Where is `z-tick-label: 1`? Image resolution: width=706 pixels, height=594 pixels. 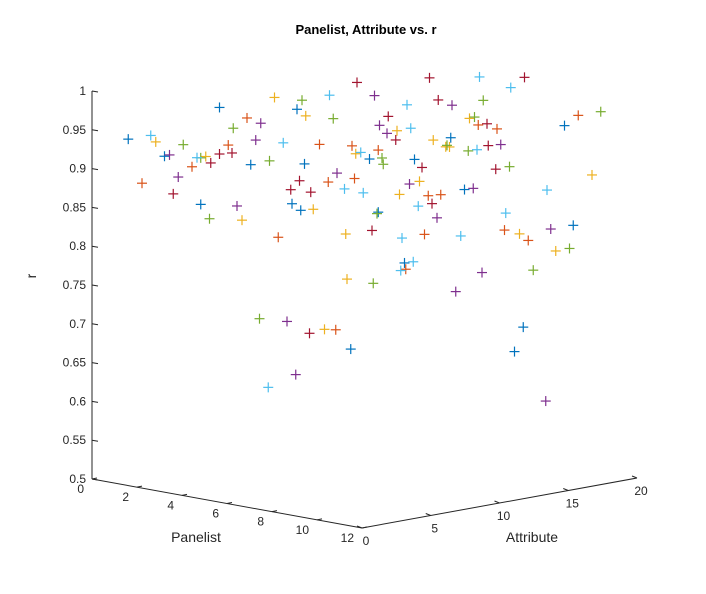
z-tick-label: 1 is located at coordinates (82, 91).